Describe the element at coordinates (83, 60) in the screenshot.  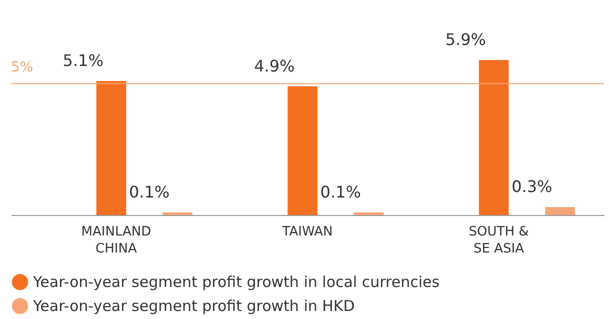
I see `data-label: 5.1%` at that location.